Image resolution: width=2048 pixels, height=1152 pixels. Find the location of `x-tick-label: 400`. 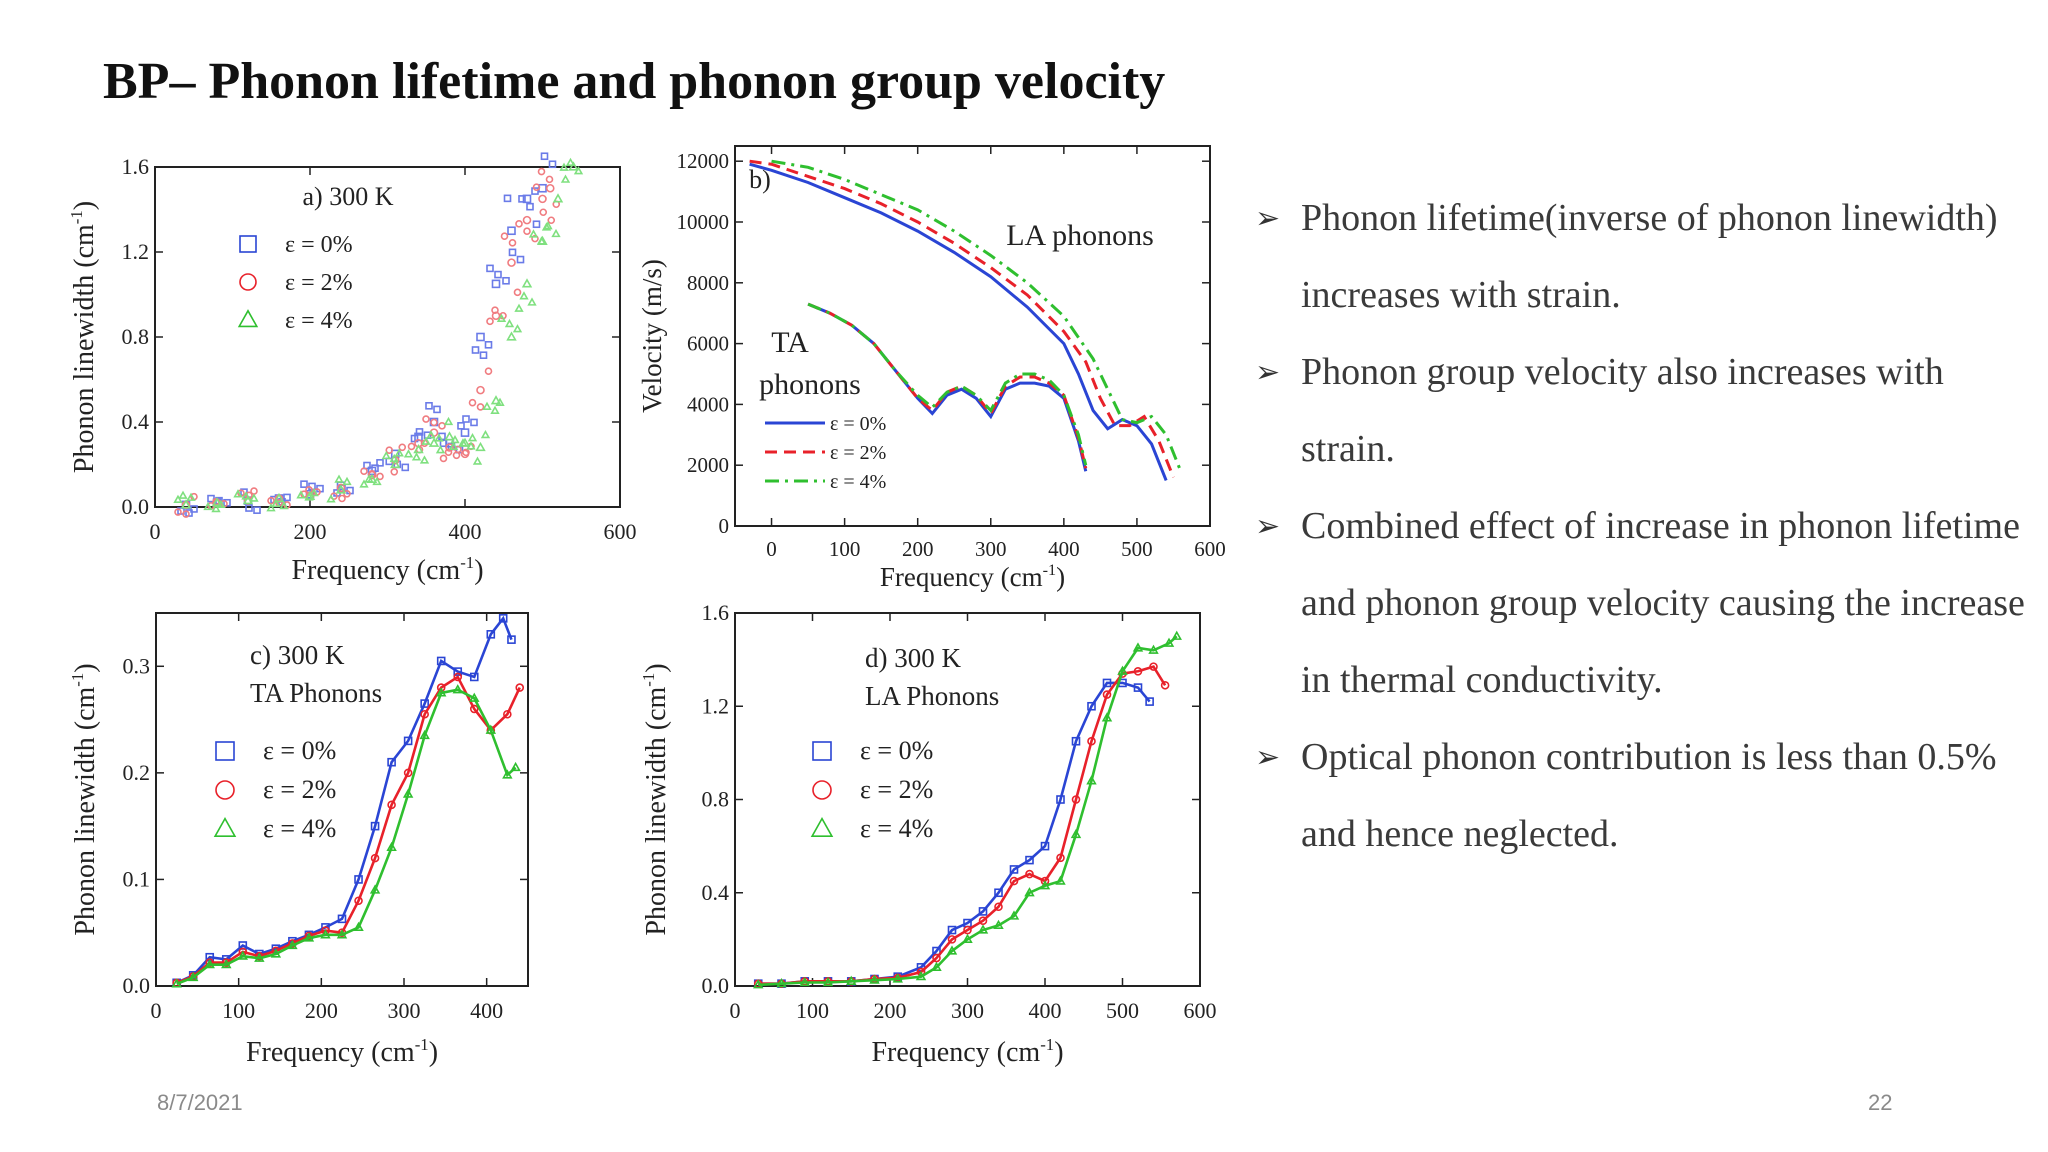

x-tick-label: 400 is located at coordinates (1045, 1010).